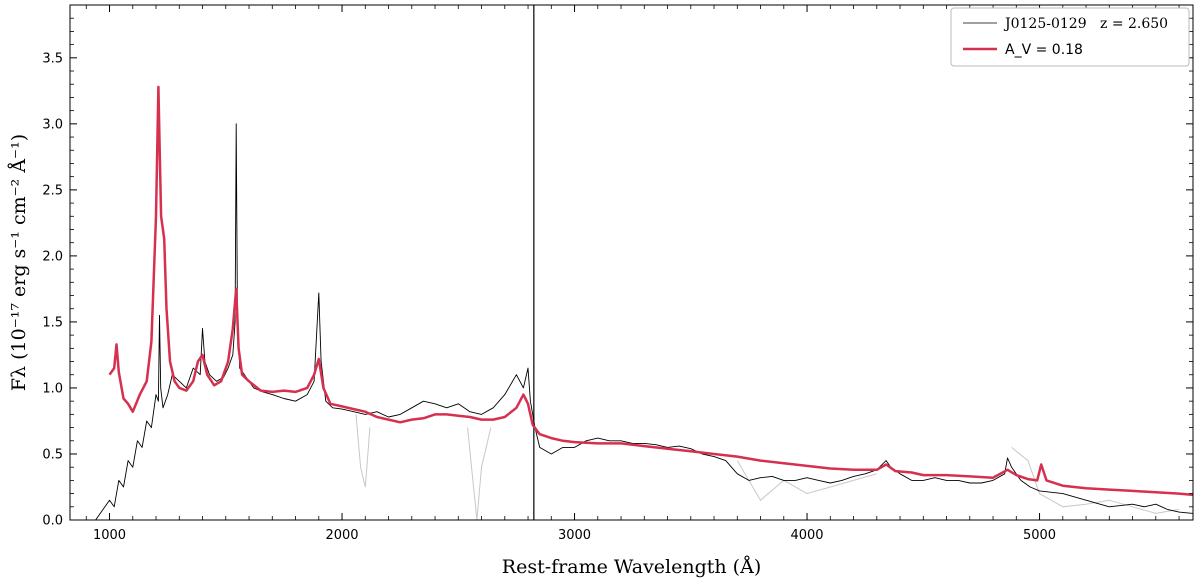 The width and height of the screenshot is (1200, 582). What do you see at coordinates (1045, 24) in the screenshot?
I see `legend-label-object: J0125-0129` at bounding box center [1045, 24].